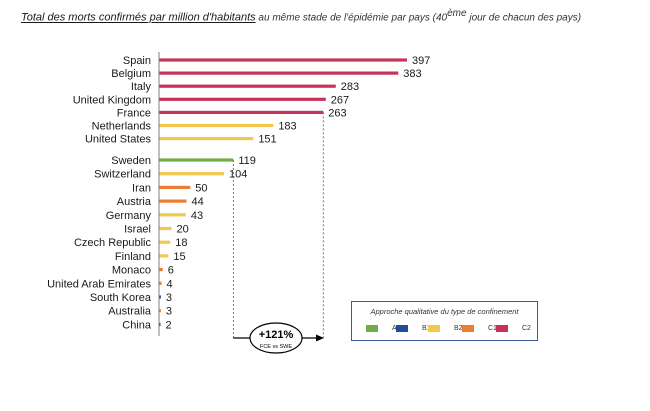 Image resolution: width=650 pixels, height=411 pixels. Describe the element at coordinates (137, 61) in the screenshot. I see `category-label: Spain` at that location.